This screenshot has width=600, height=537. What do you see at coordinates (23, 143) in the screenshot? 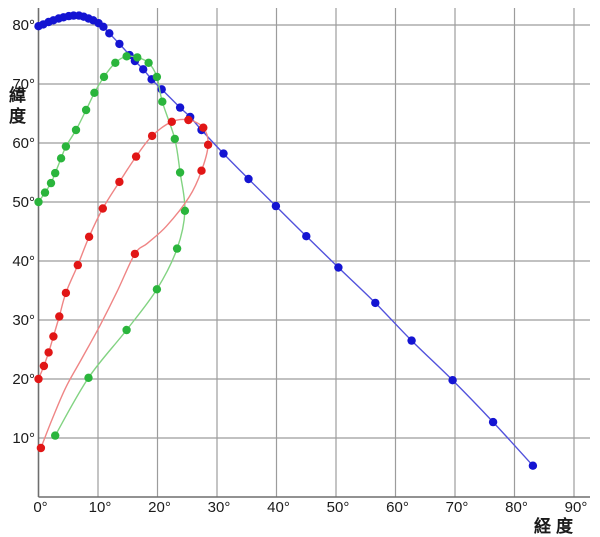
I see `y-tick-label: 60°` at bounding box center [23, 143].